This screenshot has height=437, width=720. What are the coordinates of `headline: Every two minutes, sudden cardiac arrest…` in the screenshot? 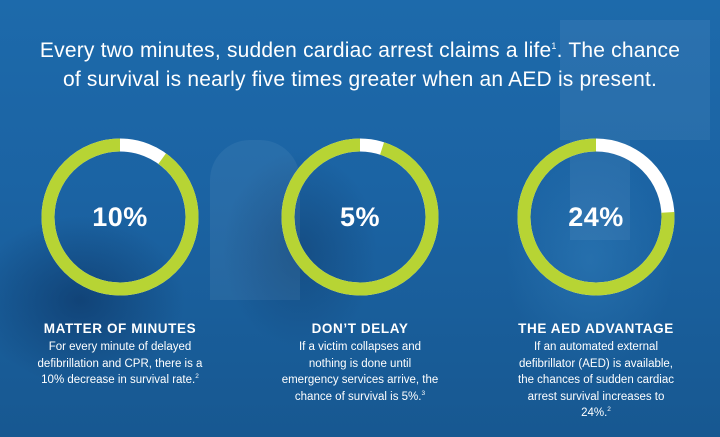 It's located at (360, 65).